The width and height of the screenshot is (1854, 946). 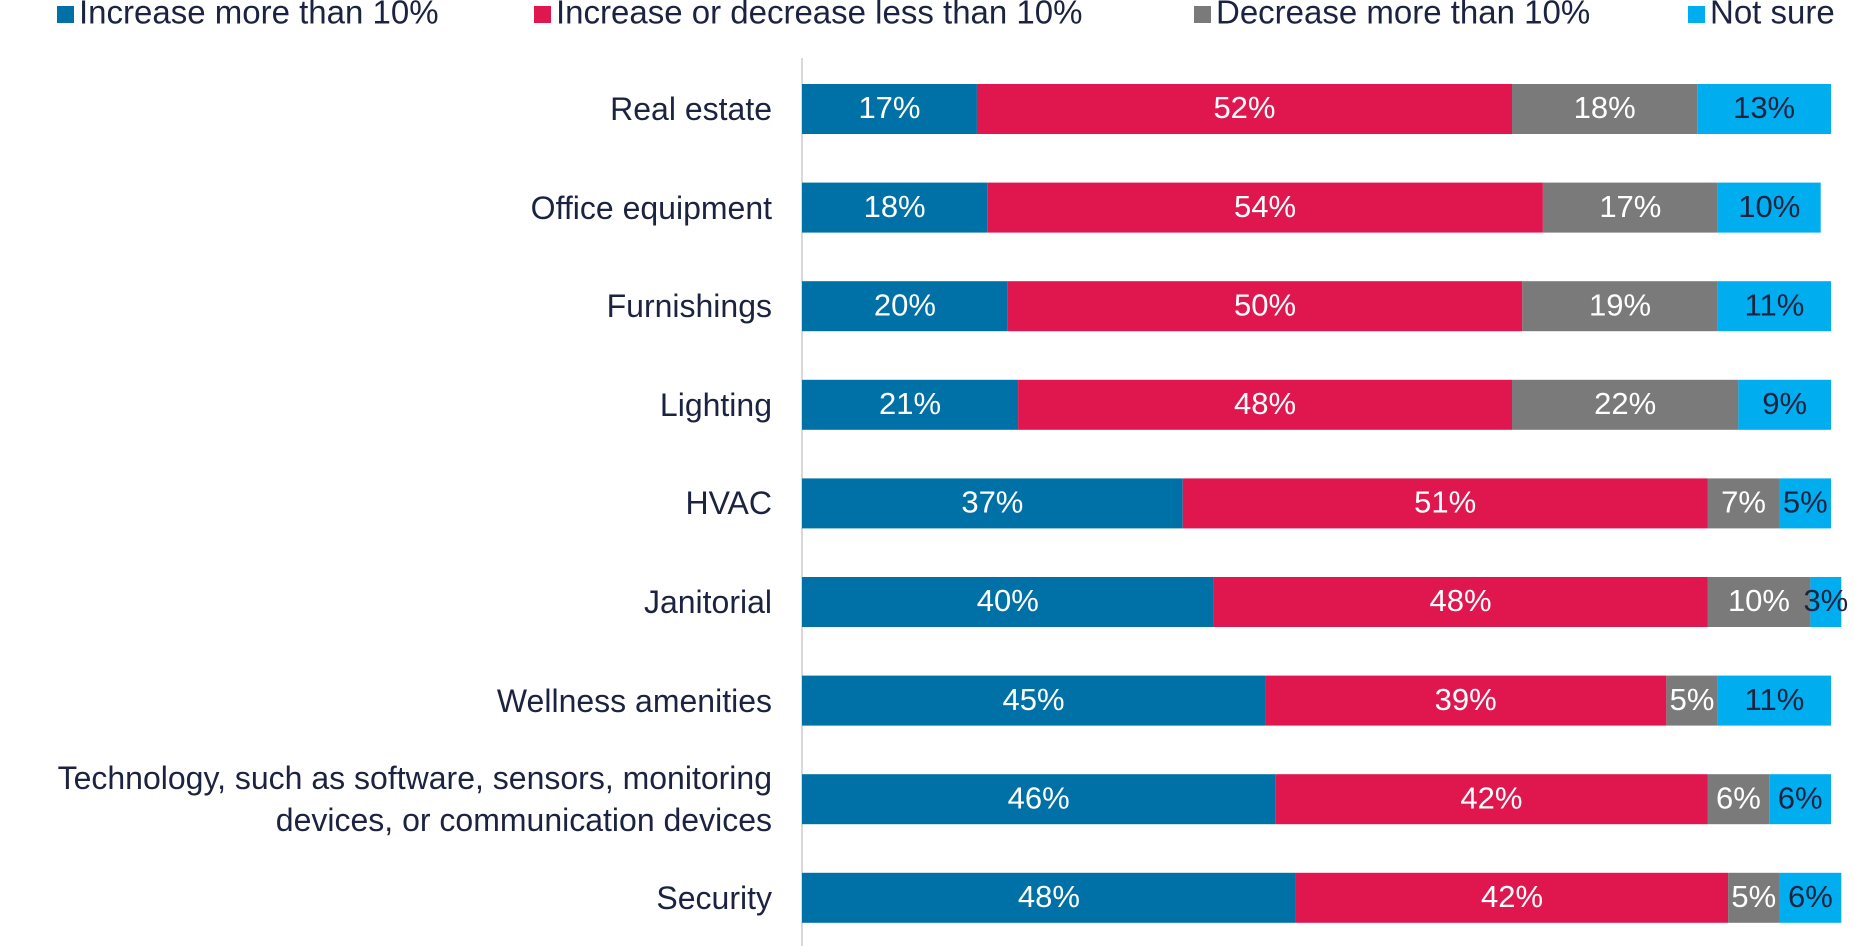 I want to click on data-label: 3%, so click(x=1825, y=600).